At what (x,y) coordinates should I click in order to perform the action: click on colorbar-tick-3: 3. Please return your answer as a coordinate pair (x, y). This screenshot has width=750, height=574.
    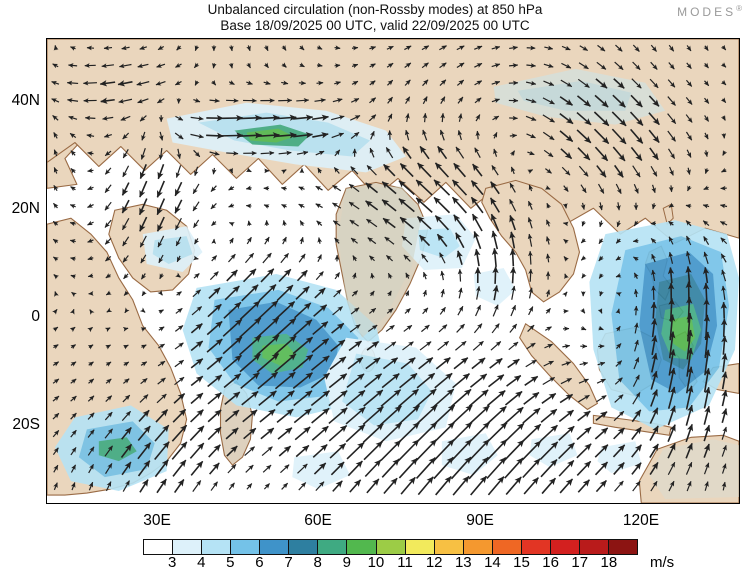
    Looking at the image, I should click on (172, 562).